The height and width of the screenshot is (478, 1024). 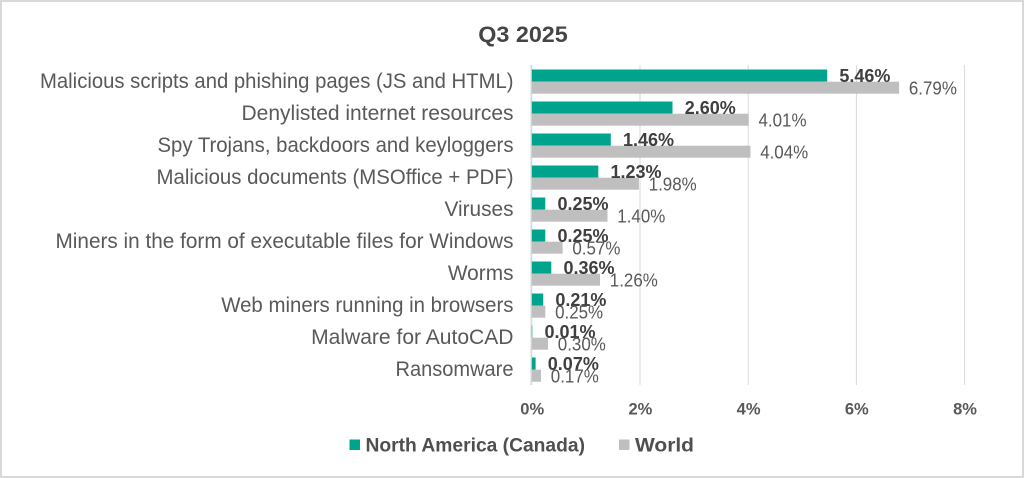 What do you see at coordinates (933, 89) in the screenshot?
I see `svg-text: 6.79%` at bounding box center [933, 89].